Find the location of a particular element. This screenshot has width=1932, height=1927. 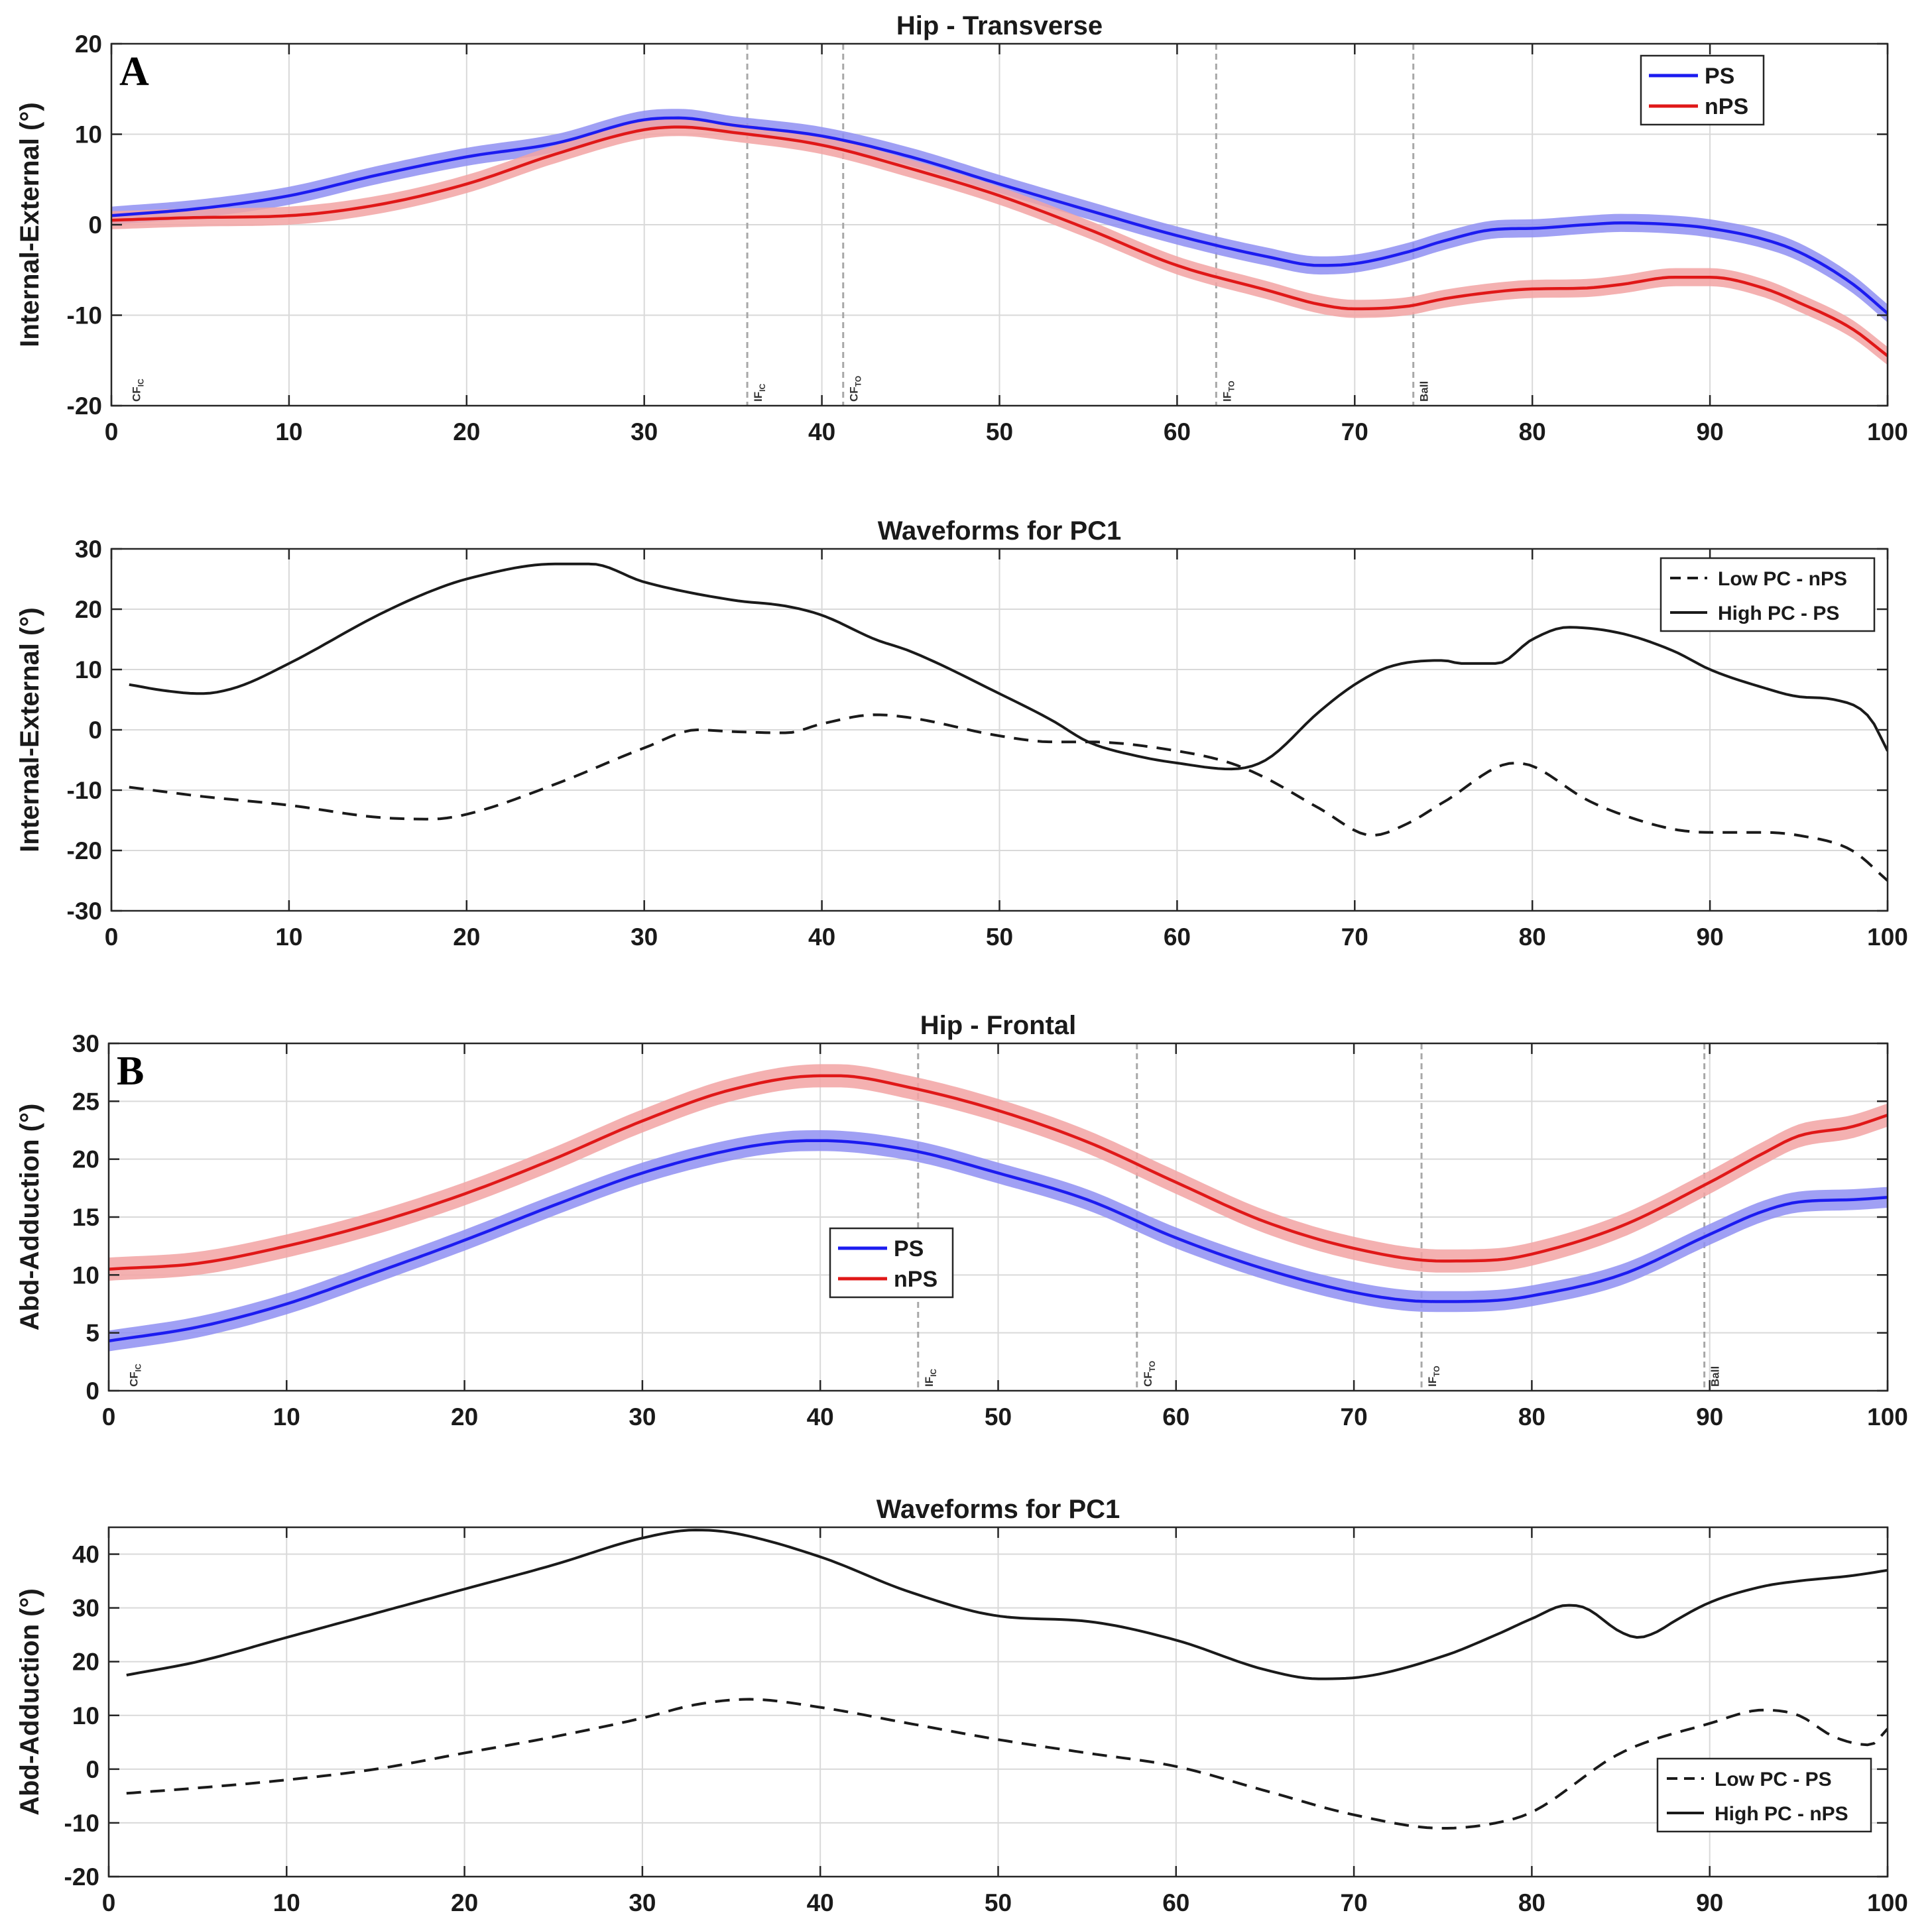

panel-label: B is located at coordinates (130, 1071).